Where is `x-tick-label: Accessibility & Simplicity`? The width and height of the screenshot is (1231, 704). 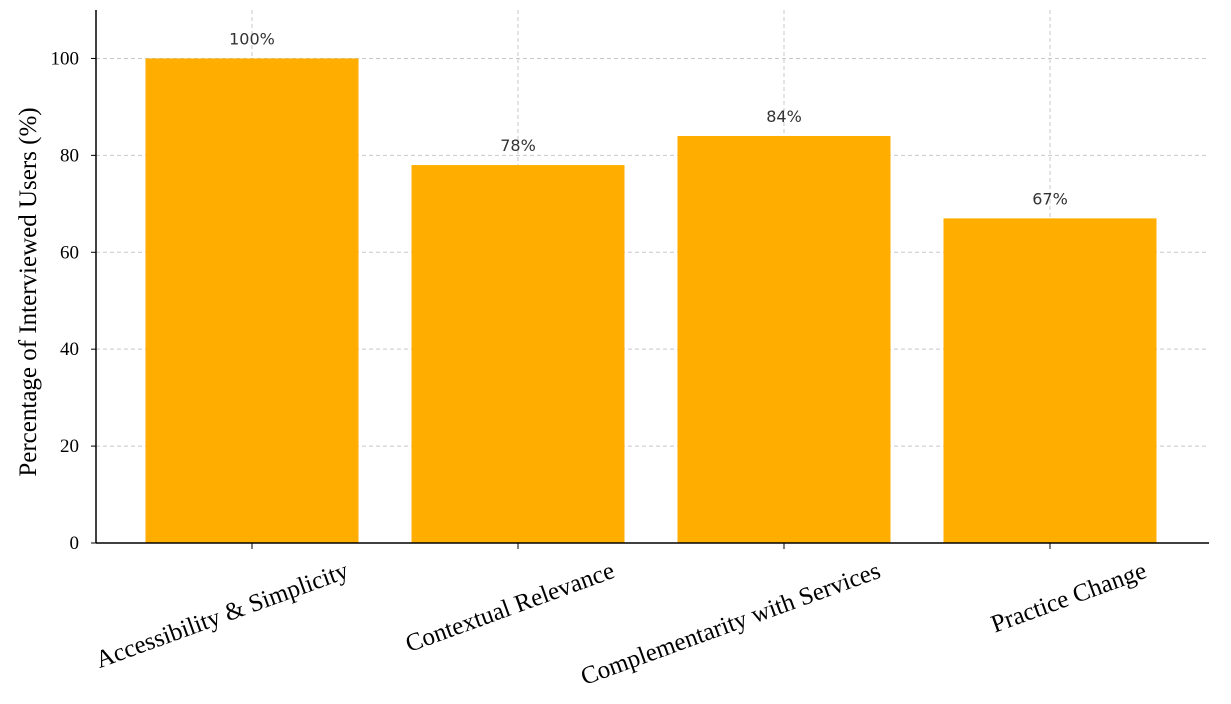 x-tick-label: Accessibility & Simplicity is located at coordinates (222, 615).